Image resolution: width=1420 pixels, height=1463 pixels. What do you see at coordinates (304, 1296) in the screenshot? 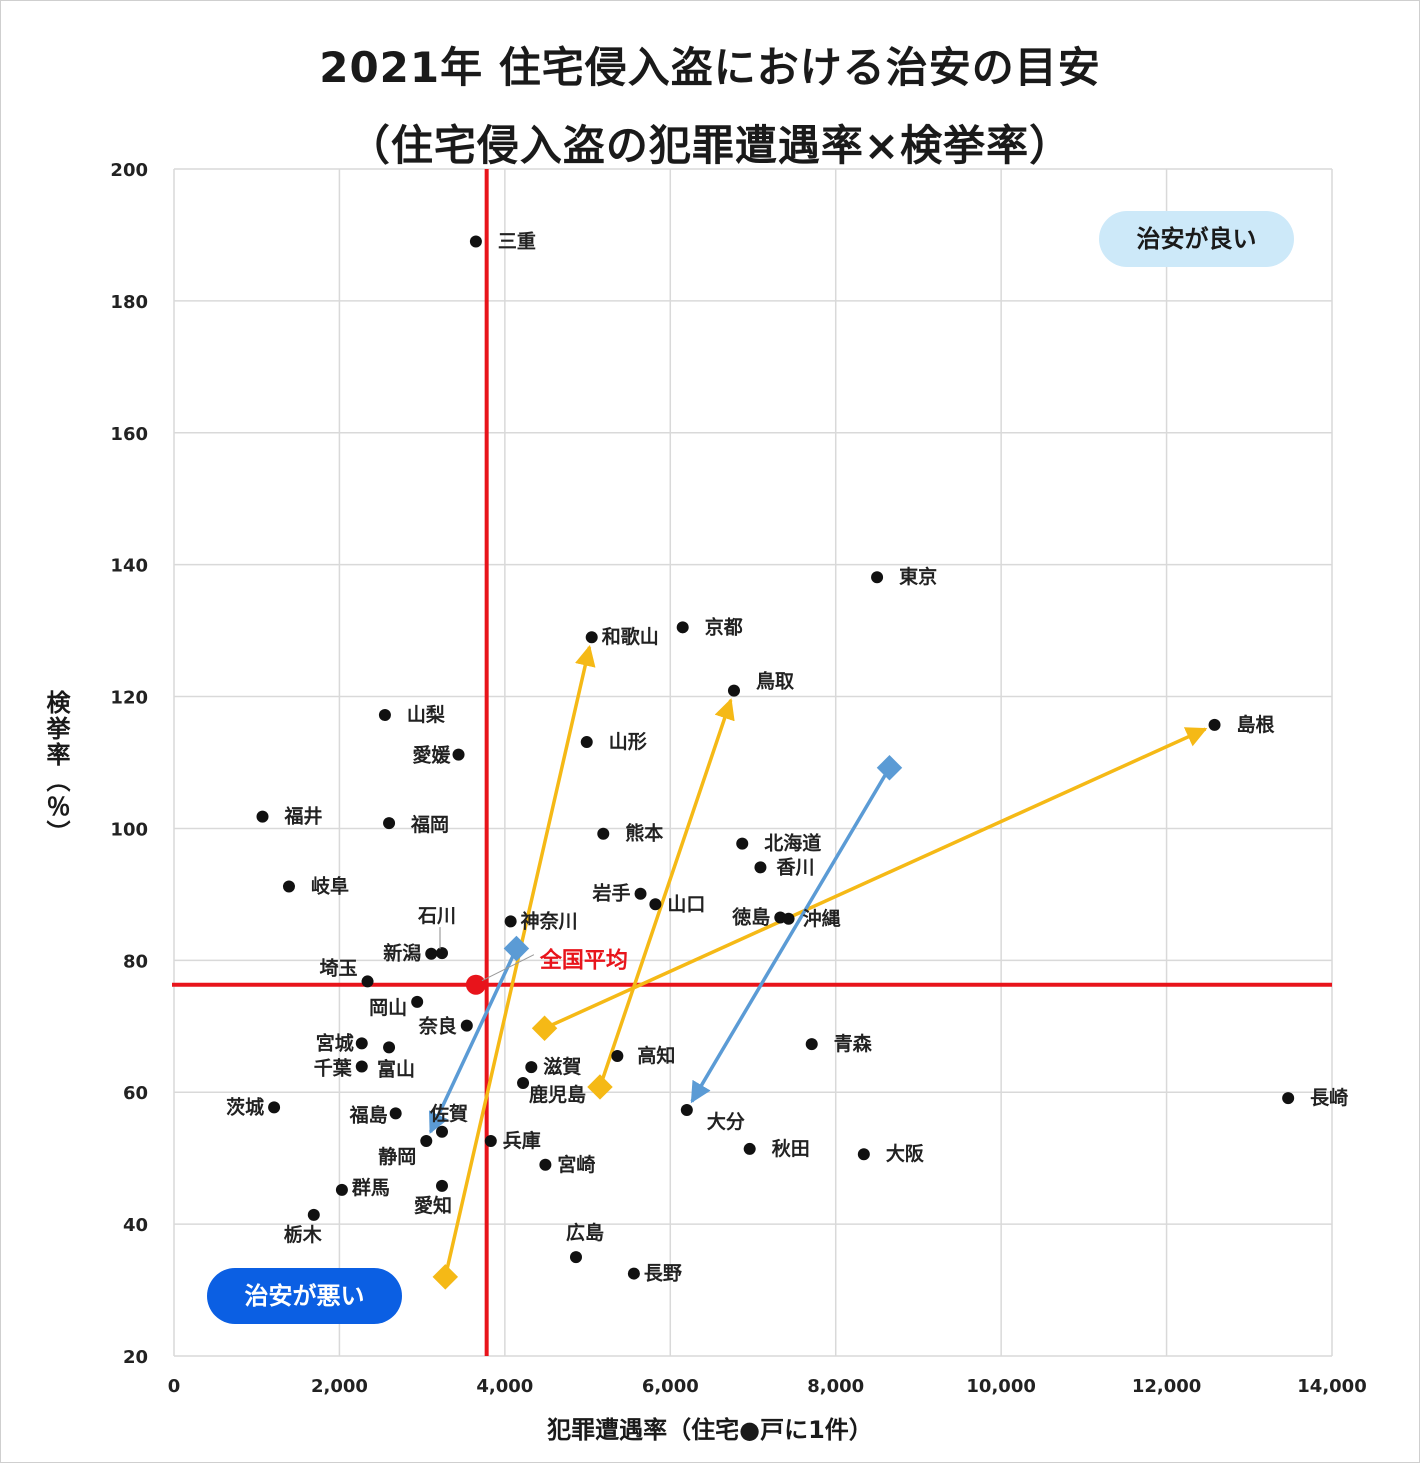
I see `bad-security-badge: 治安が悪い` at bounding box center [304, 1296].